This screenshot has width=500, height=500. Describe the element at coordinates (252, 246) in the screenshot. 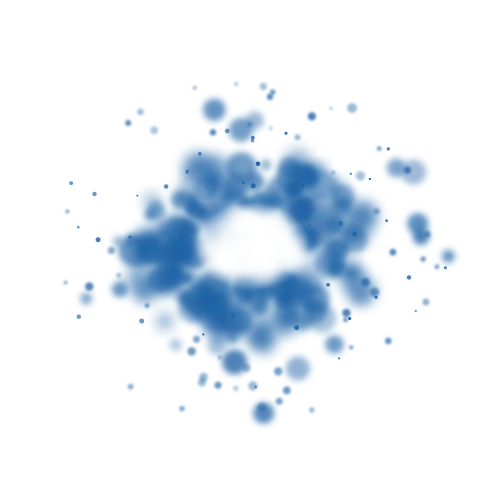

I see `white-core` at that location.